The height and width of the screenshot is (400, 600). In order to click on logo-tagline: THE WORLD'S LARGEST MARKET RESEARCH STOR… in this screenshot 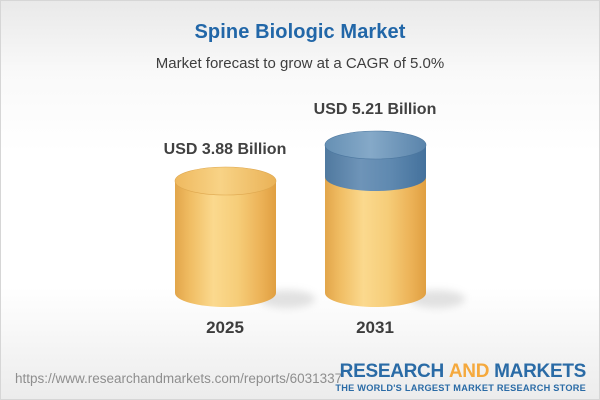, I will do `click(460, 388)`.